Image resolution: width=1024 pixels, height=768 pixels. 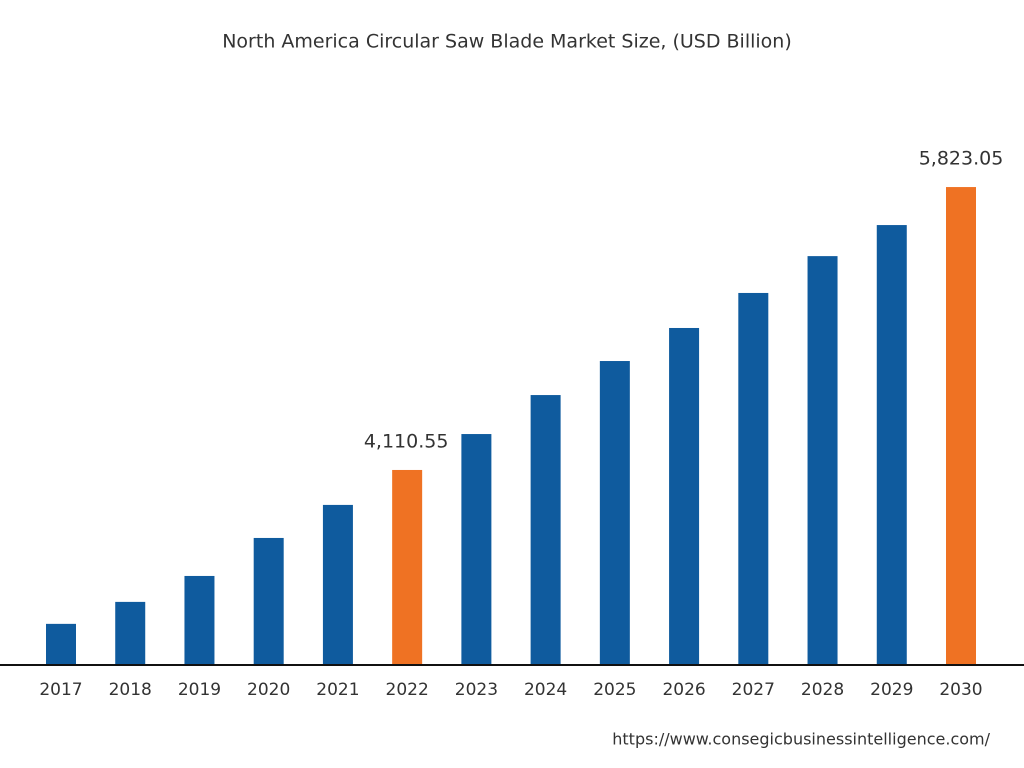 I want to click on data-label: 4,110.55, so click(x=406, y=441).